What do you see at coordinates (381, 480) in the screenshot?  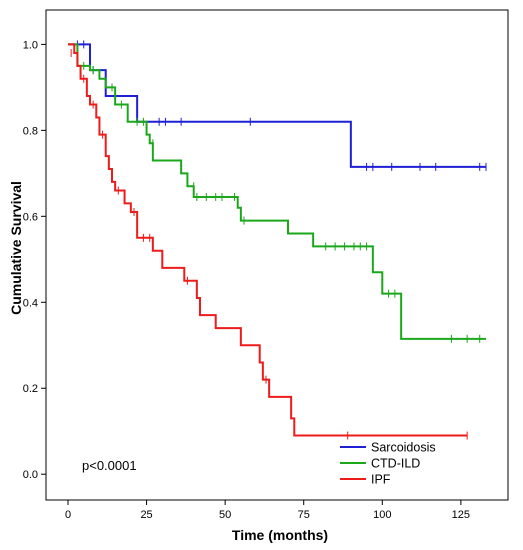 I see `legend-label-ipf: IPF` at bounding box center [381, 480].